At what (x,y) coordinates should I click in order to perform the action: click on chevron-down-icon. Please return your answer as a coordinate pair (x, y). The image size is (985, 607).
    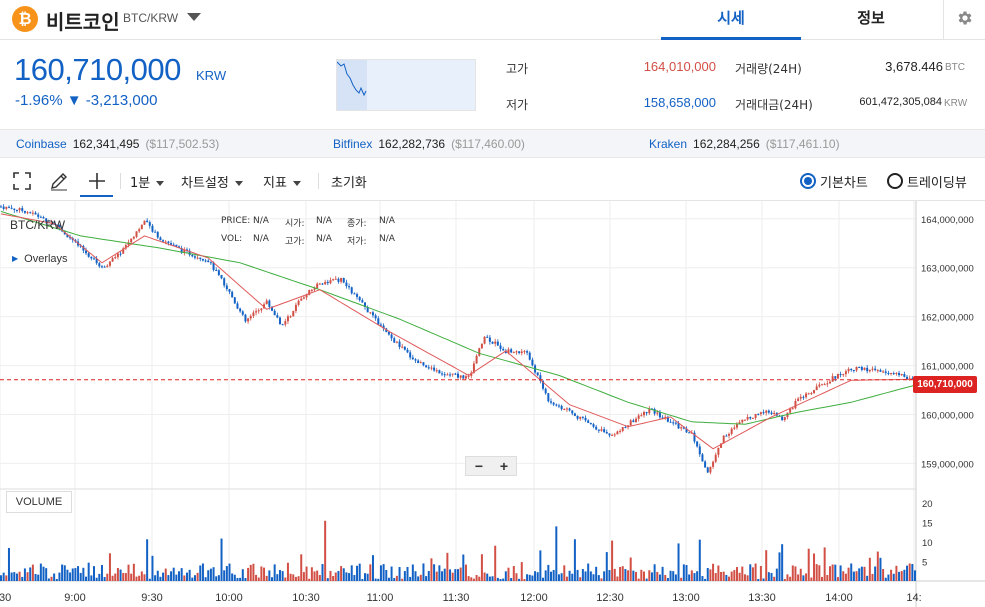
    Looking at the image, I should click on (194, 17).